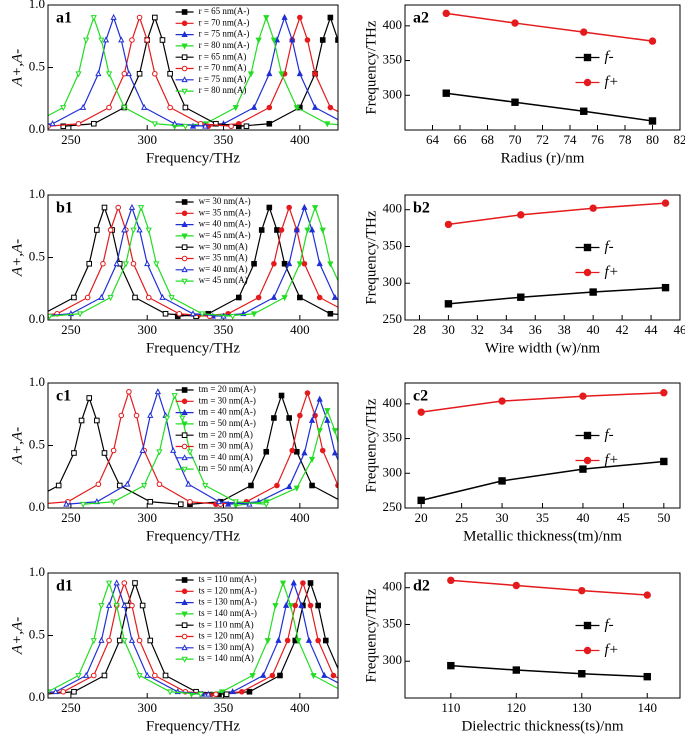 This screenshot has height=743, width=685. Describe the element at coordinates (487, 139) in the screenshot. I see `x-tick-label: 68` at that location.